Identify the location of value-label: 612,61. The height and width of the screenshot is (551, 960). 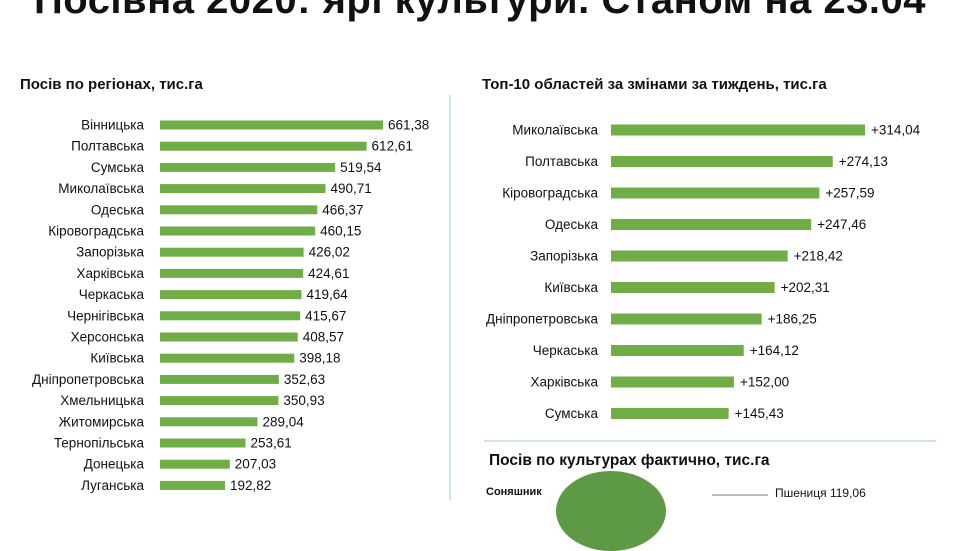
(392, 146).